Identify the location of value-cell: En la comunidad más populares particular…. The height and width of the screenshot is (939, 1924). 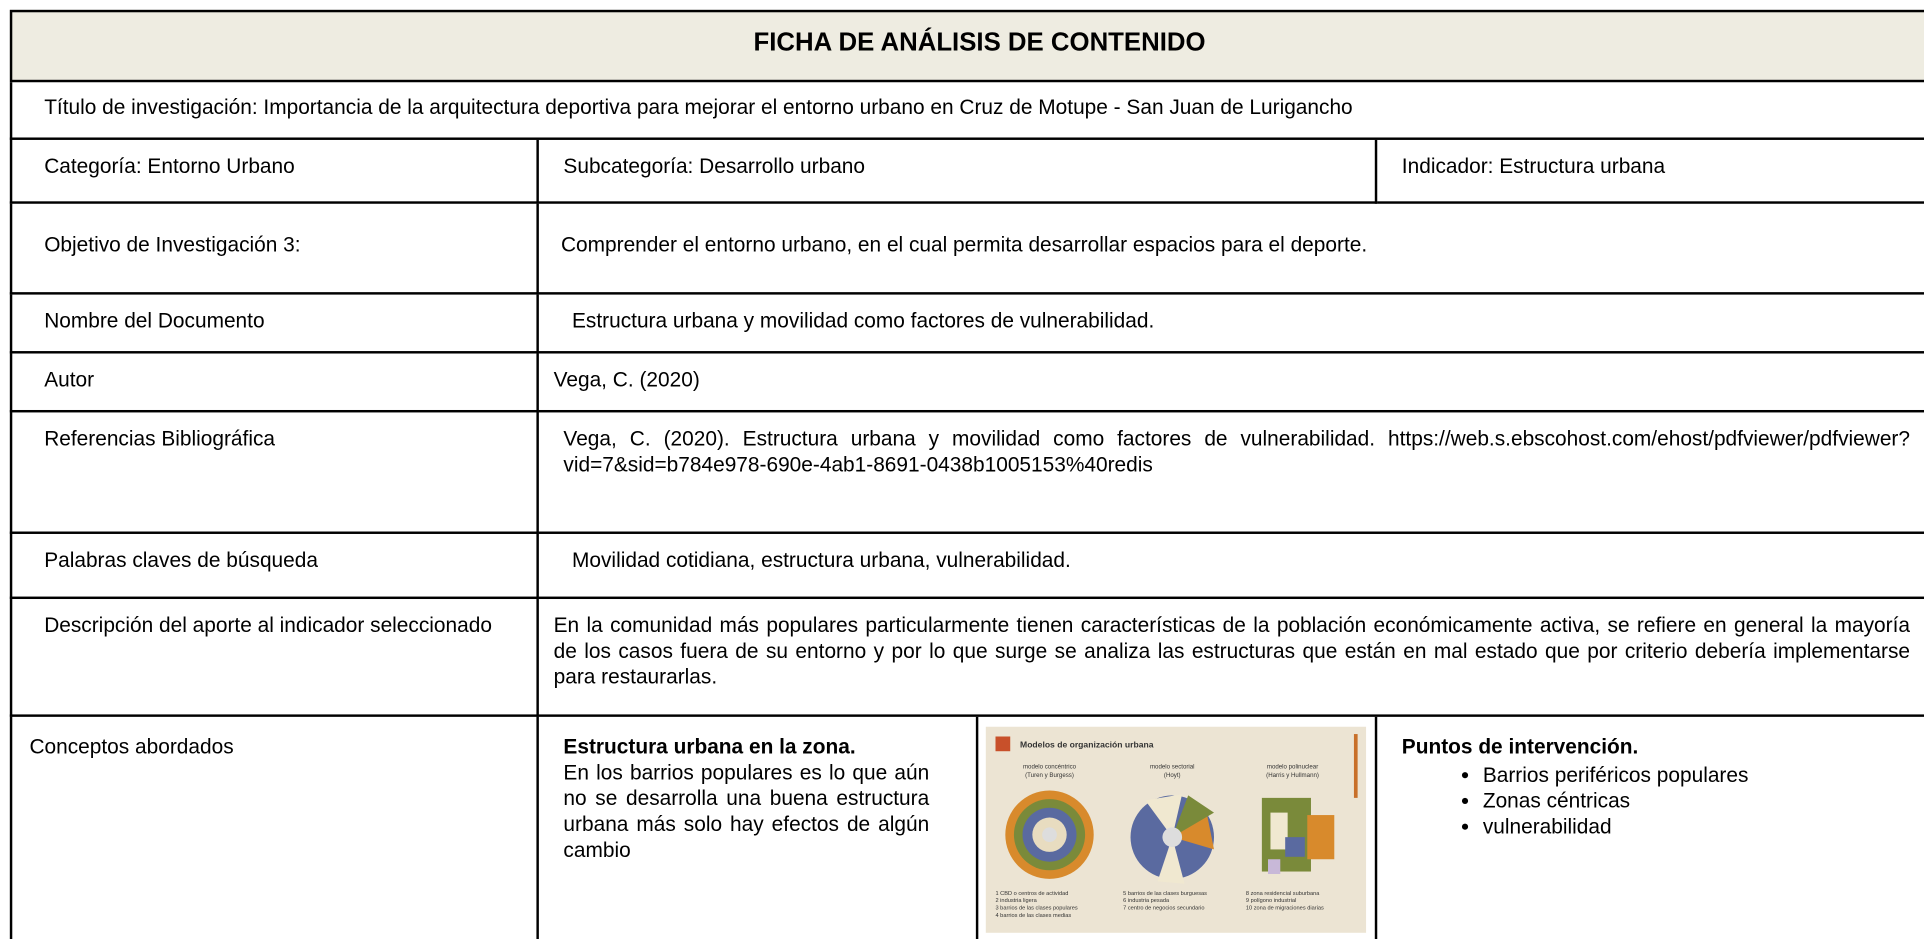
(1231, 658).